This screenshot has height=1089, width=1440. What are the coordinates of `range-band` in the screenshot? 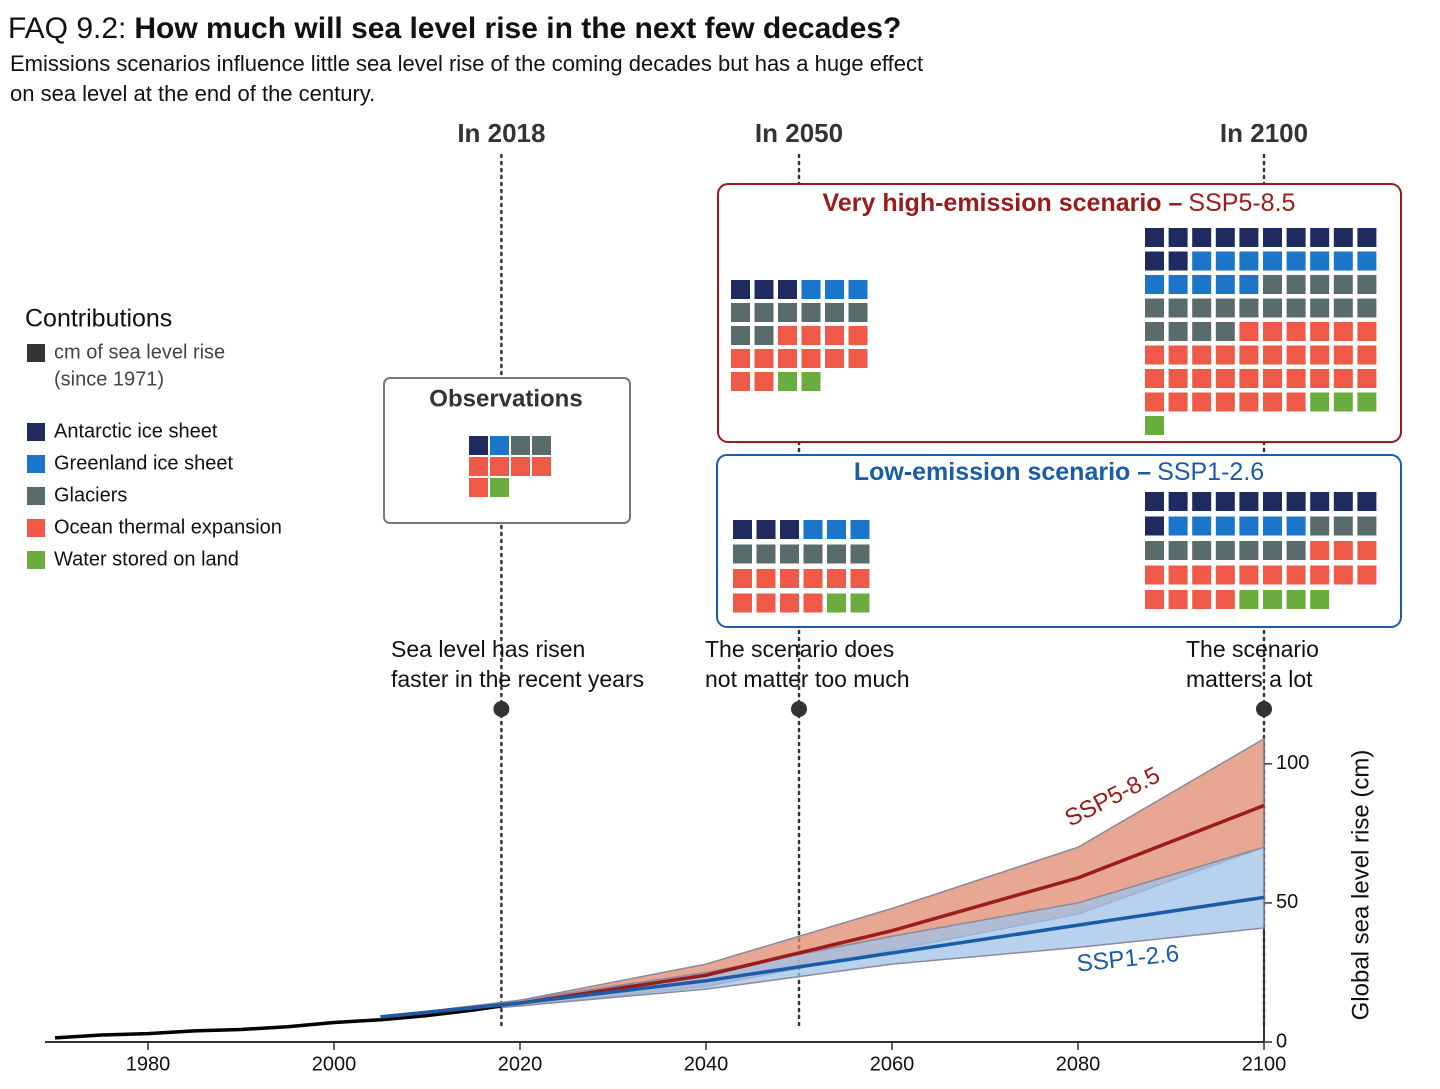 It's located at (822, 932).